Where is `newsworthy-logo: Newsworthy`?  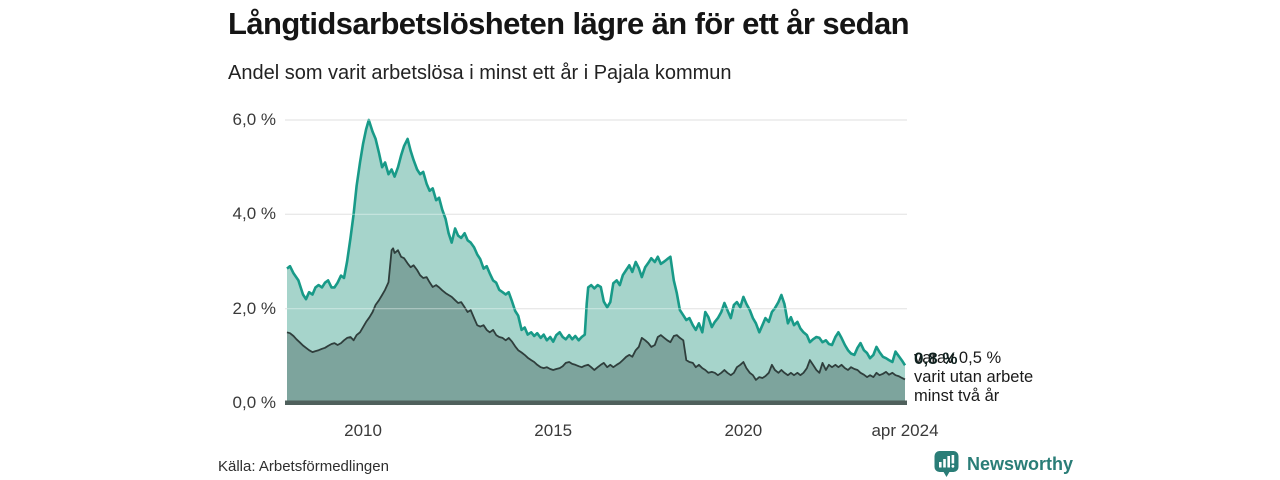
newsworthy-logo: Newsworthy is located at coordinates (1003, 464).